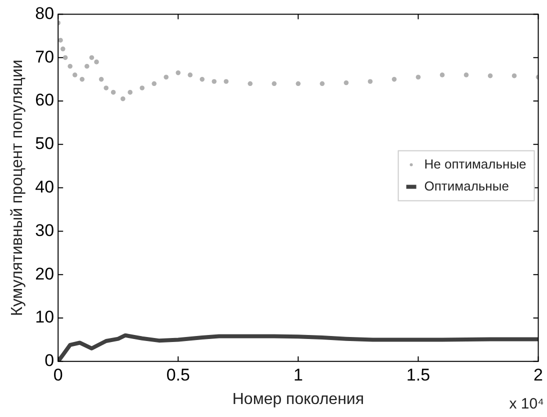 The width and height of the screenshot is (547, 417). I want to click on y-tick-label: 70, so click(44, 56).